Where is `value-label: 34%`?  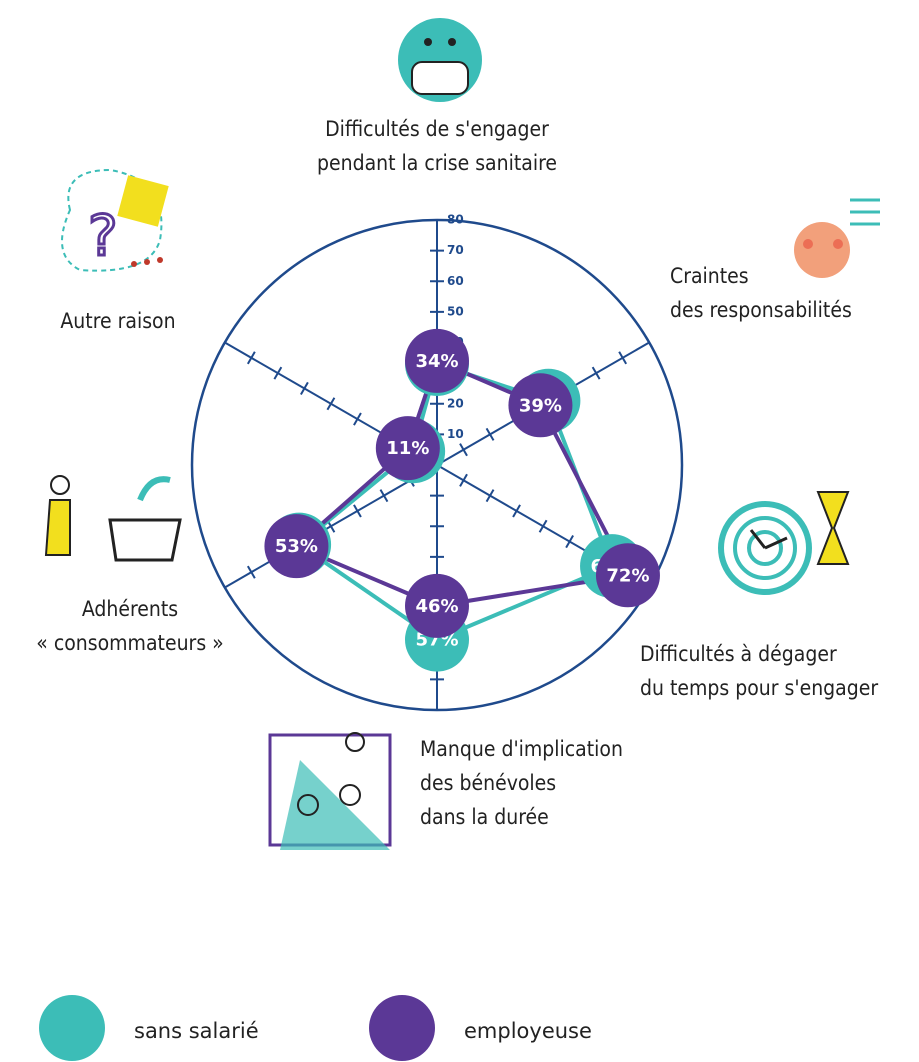 value-label: 34% is located at coordinates (436, 361).